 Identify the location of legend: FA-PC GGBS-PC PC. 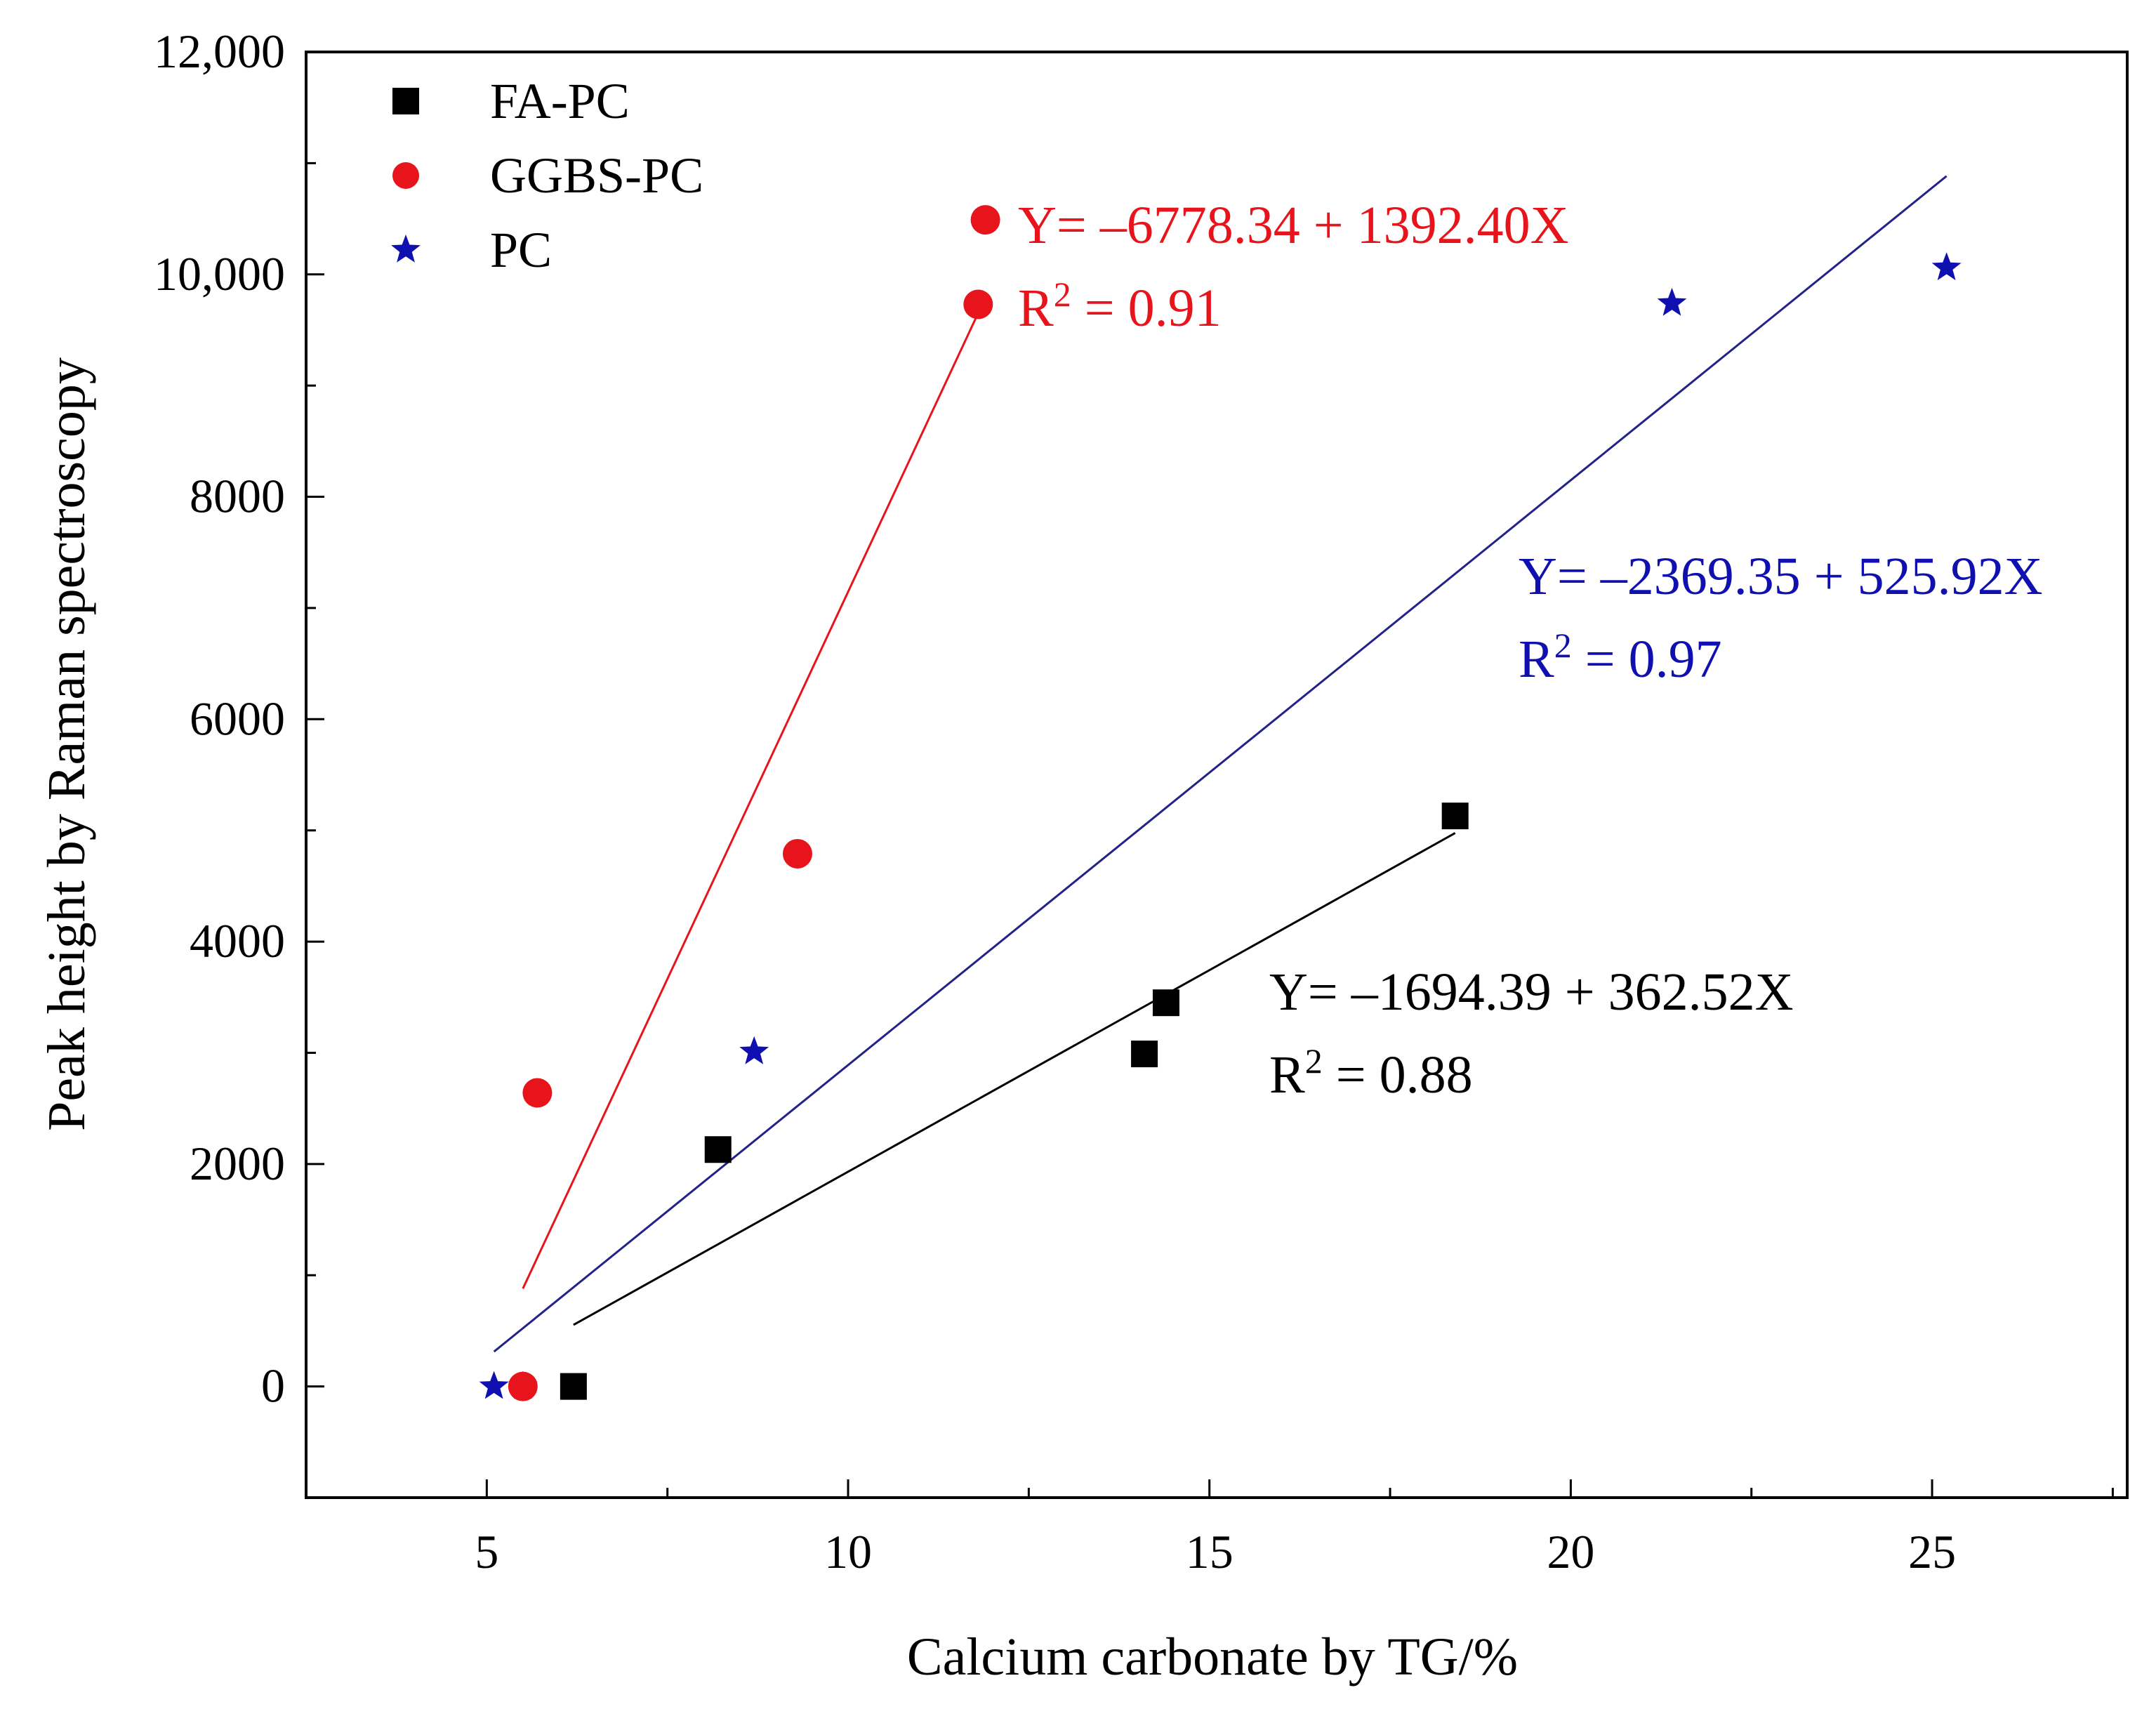
(547, 175).